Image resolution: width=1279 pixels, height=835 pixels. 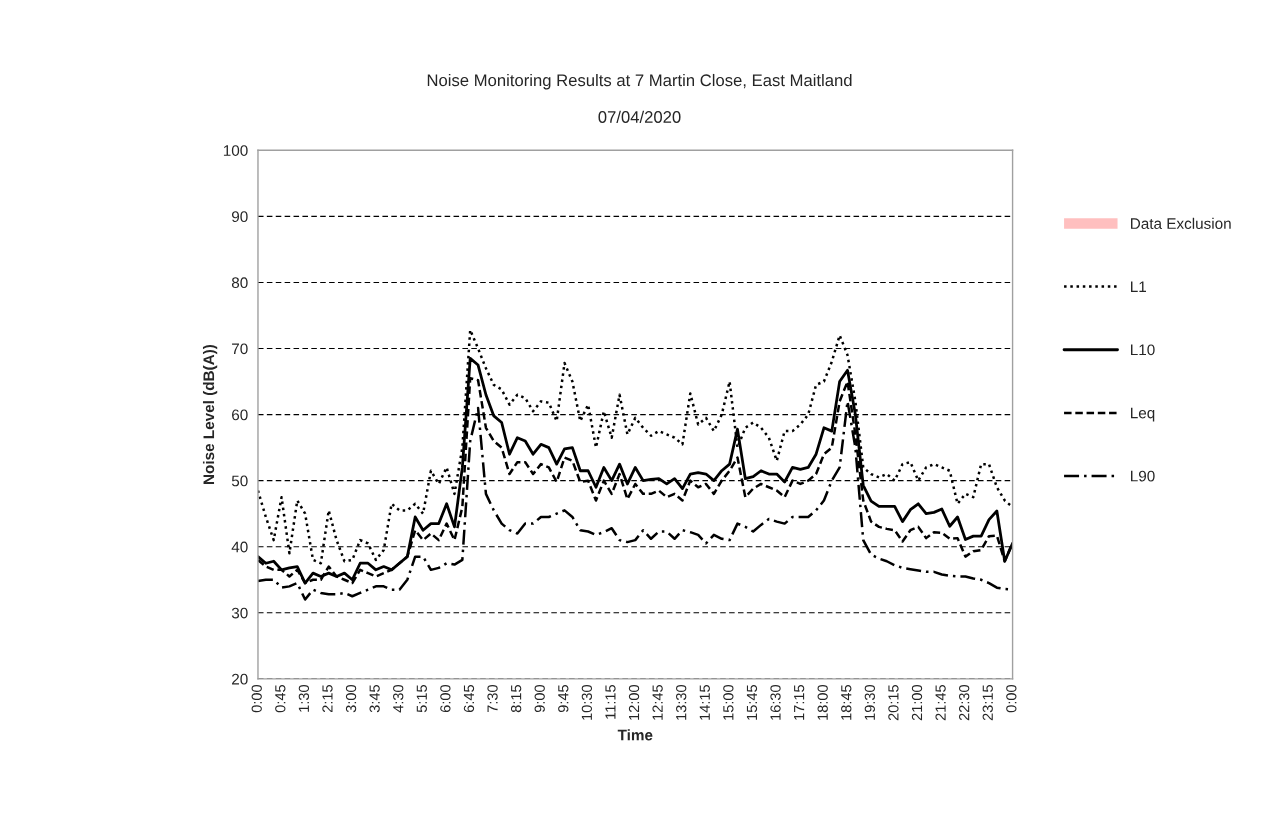 What do you see at coordinates (280, 699) in the screenshot?
I see `x-tick-label: 0:45` at bounding box center [280, 699].